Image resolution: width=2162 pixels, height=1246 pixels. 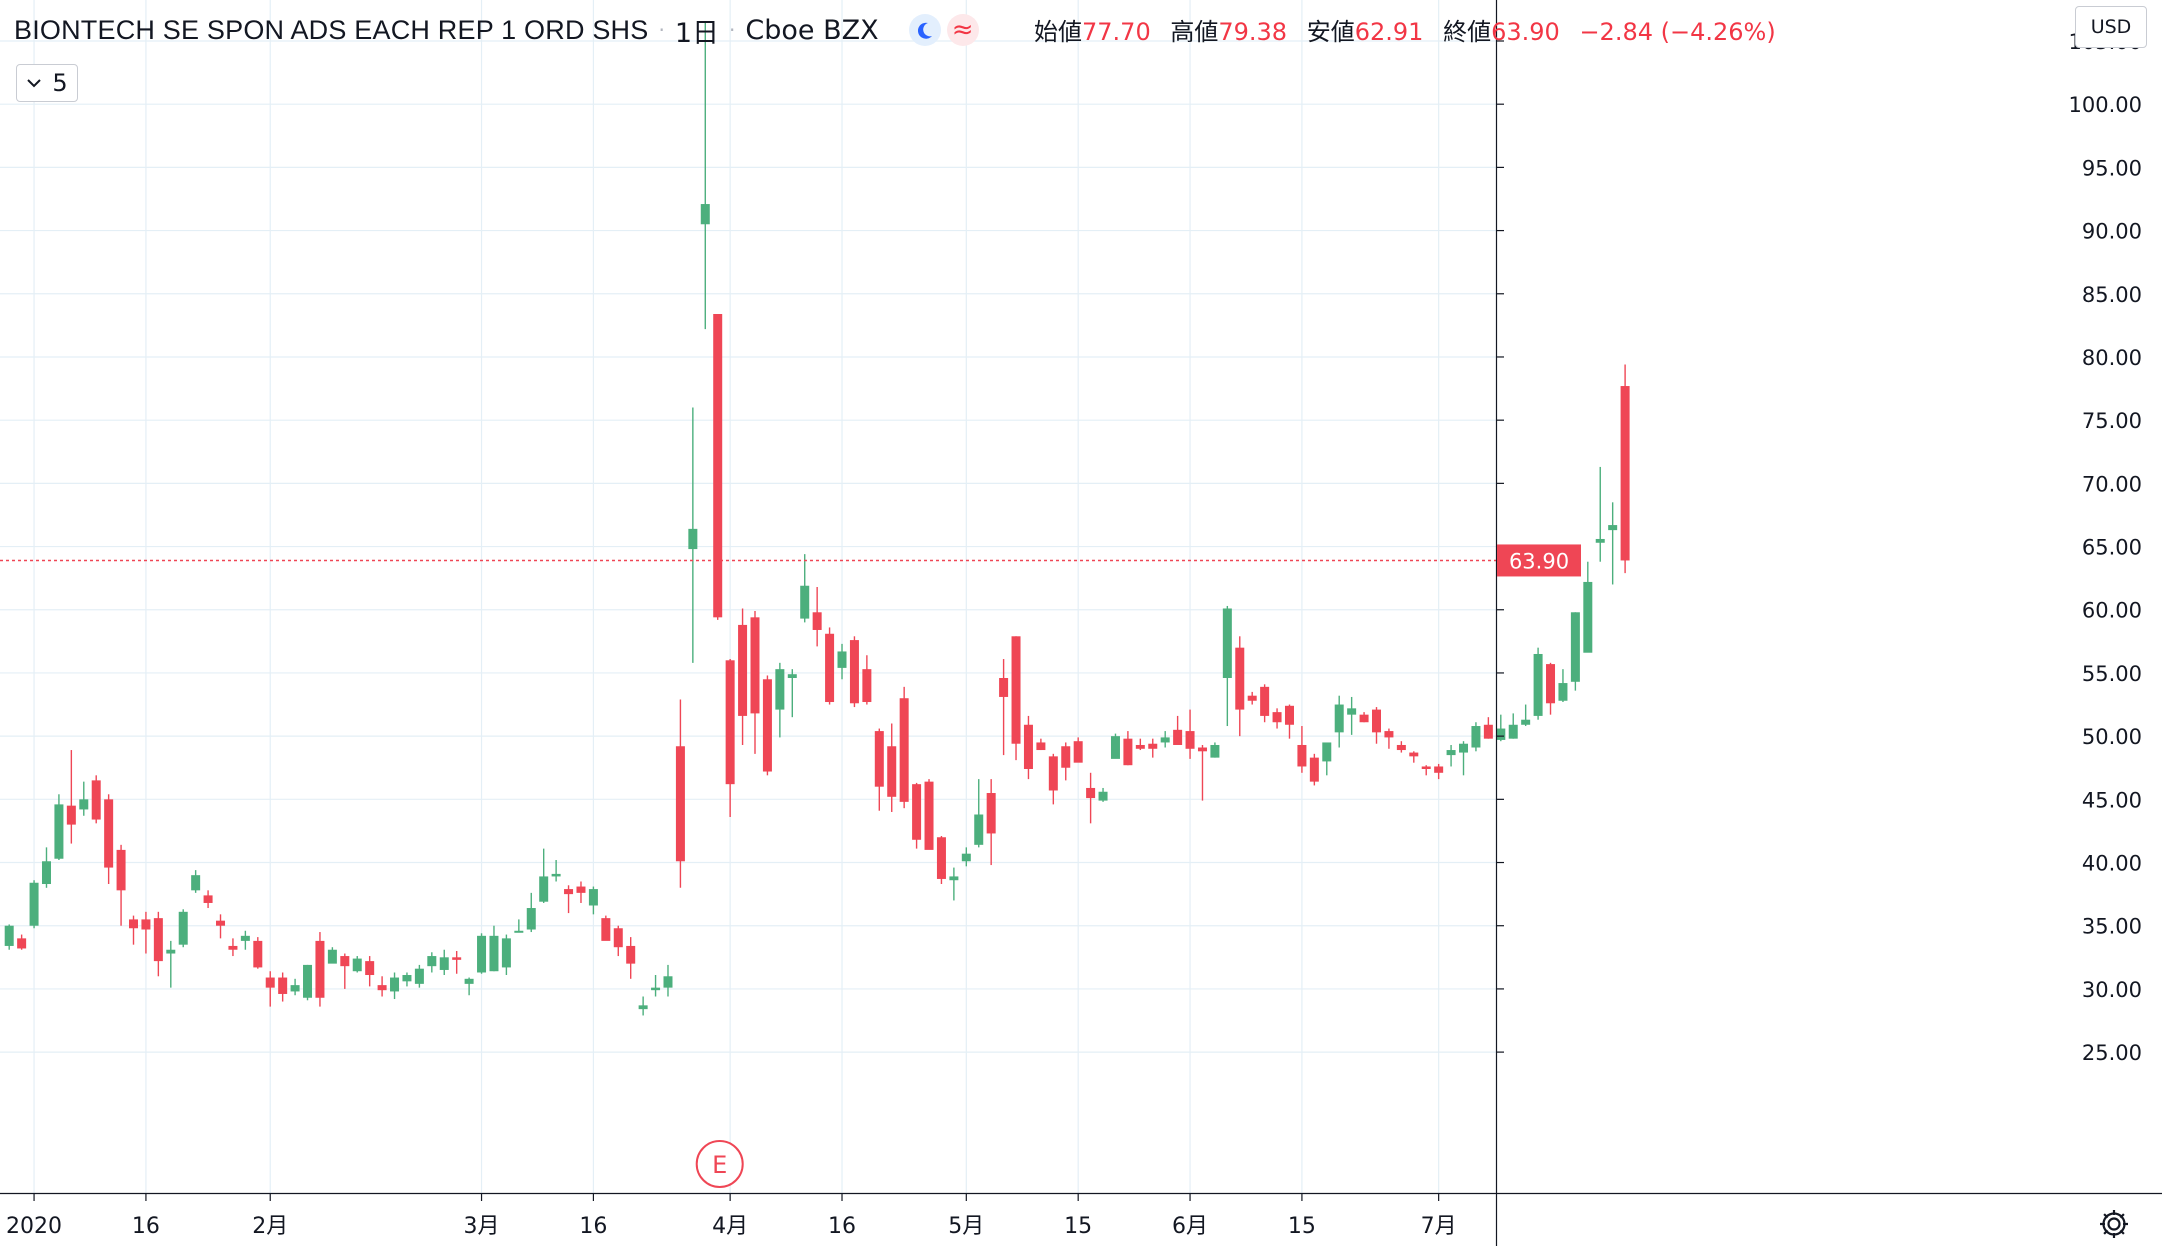 What do you see at coordinates (47, 83) in the screenshot?
I see `interval-selector: 5` at bounding box center [47, 83].